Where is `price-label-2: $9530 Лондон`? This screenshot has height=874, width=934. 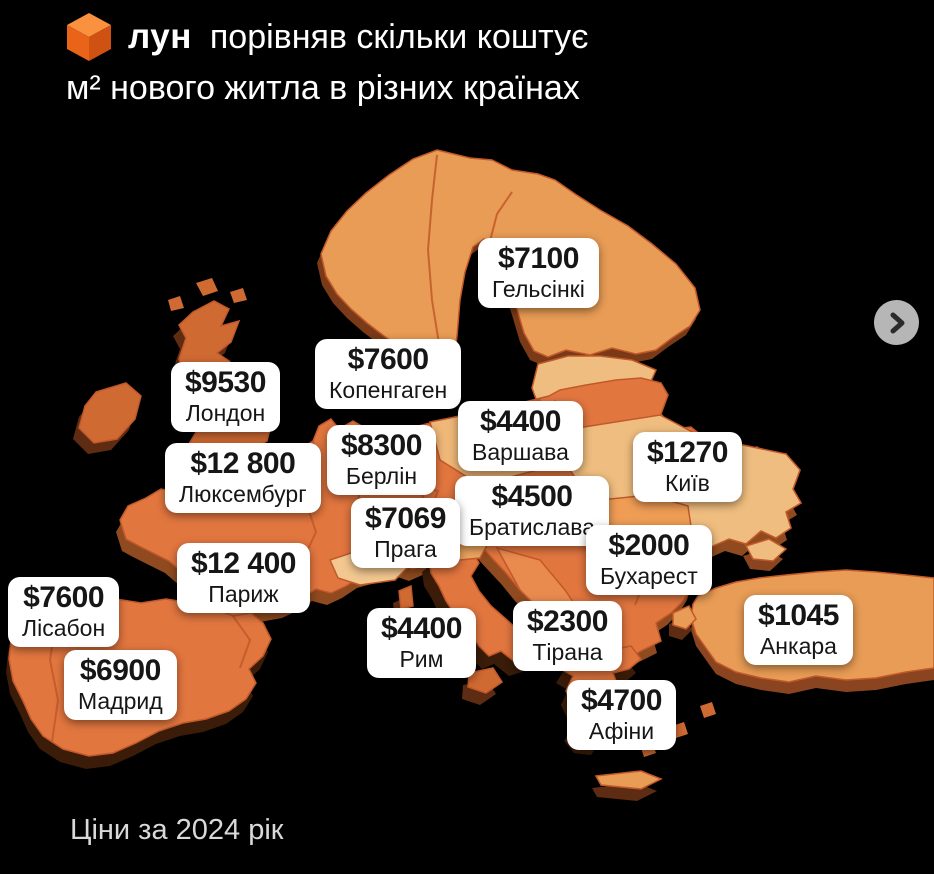 price-label-2: $9530 Лондон is located at coordinates (225, 397).